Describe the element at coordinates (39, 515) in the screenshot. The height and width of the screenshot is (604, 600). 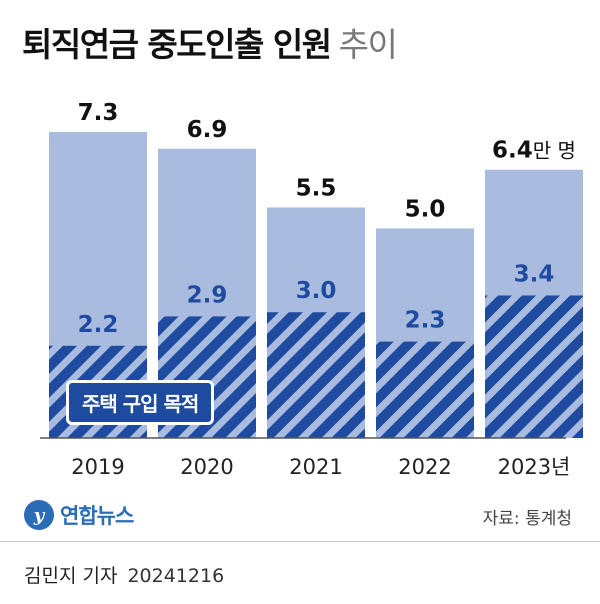
I see `yonhap-logo-icon: y` at that location.